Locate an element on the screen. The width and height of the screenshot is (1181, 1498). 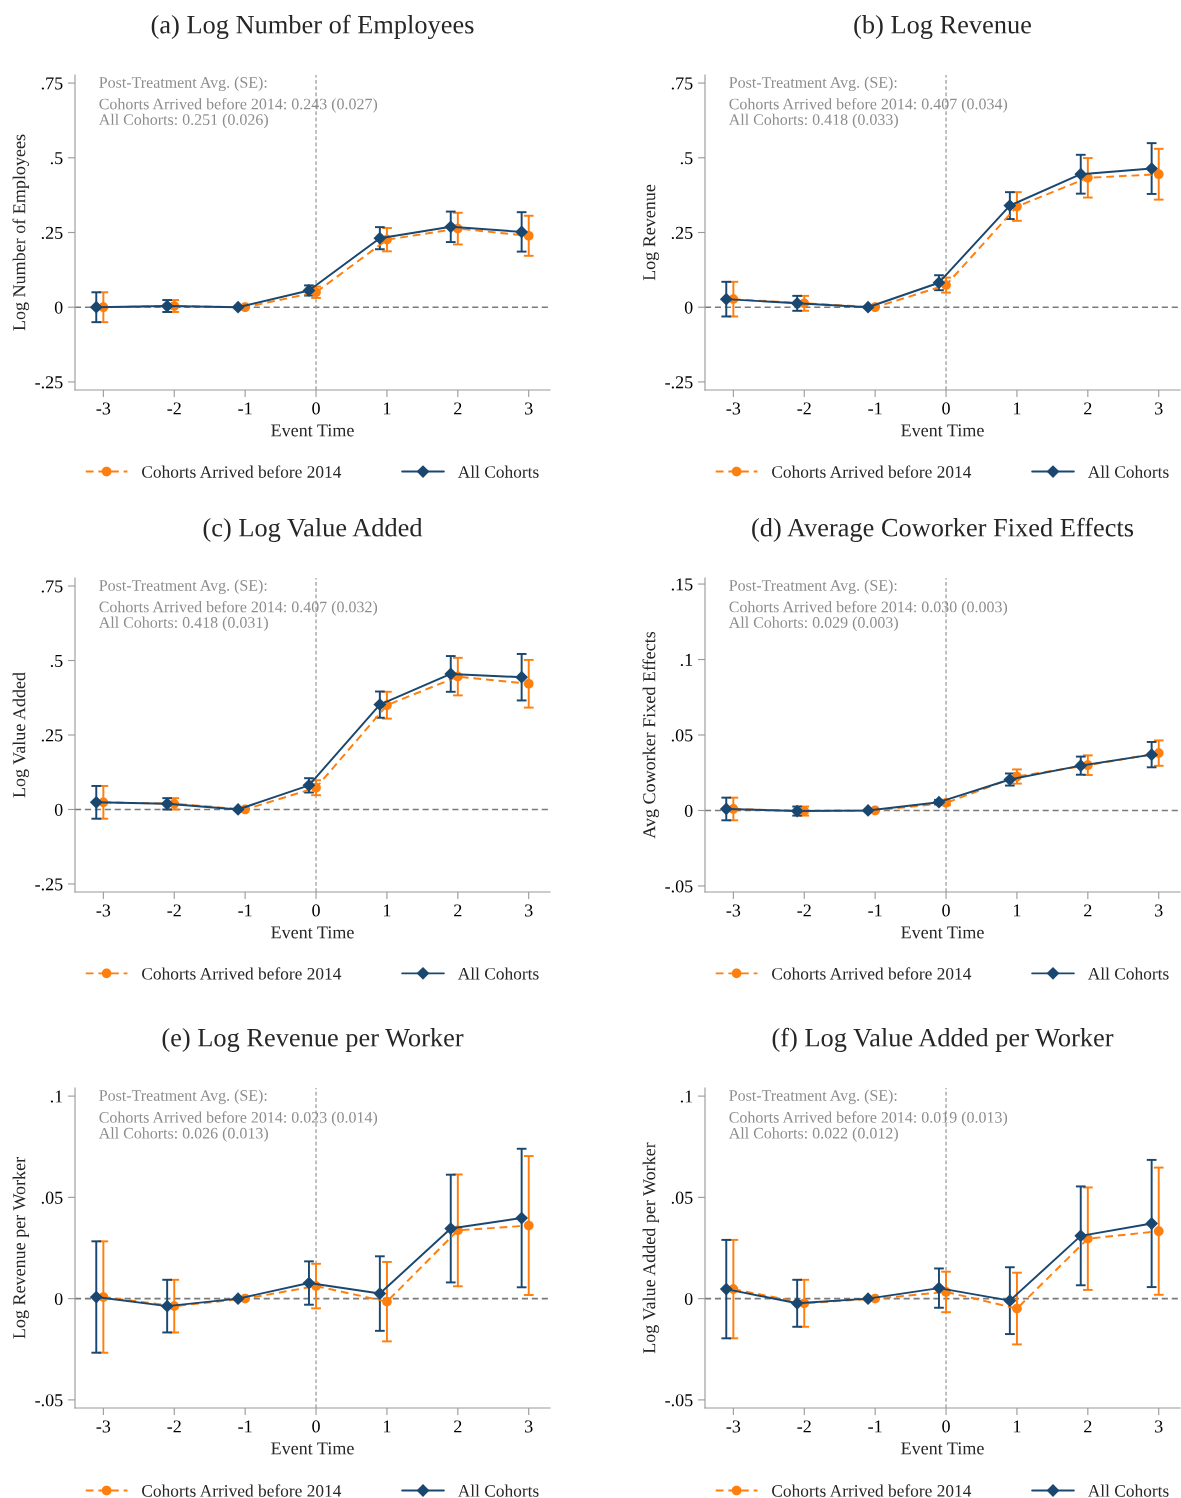
annotation: Cohorts Arrived before 2014: 0.023 (0.014) is located at coordinates (238, 1119).